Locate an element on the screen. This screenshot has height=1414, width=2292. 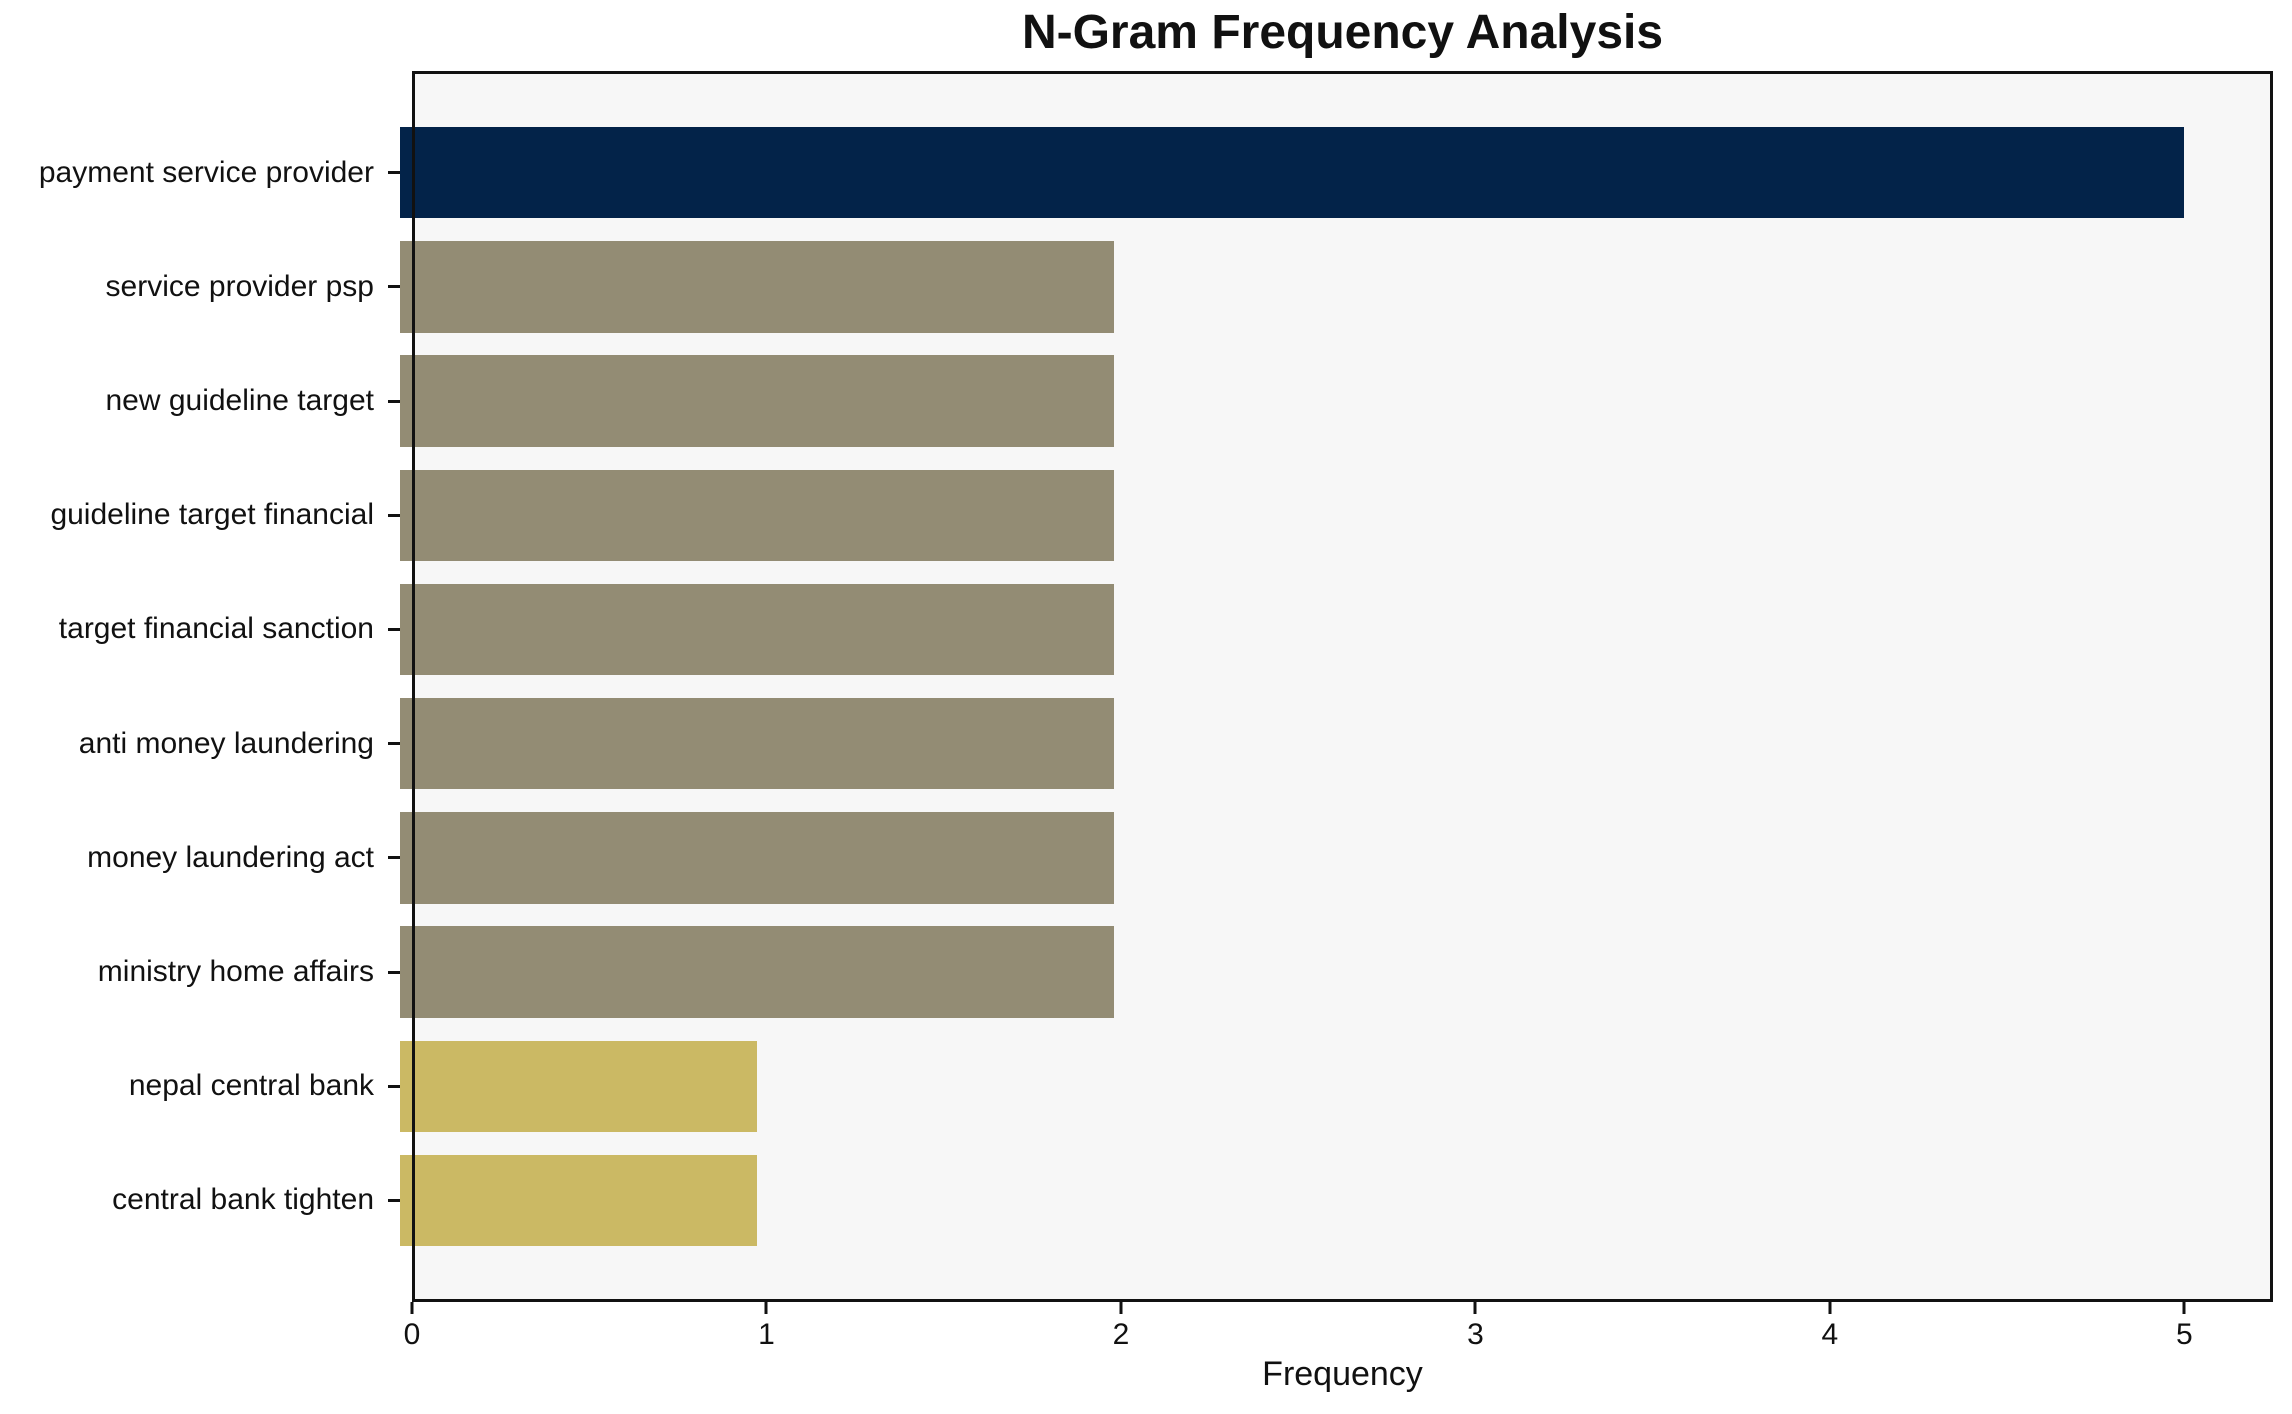
x-tick-label: 4 is located at coordinates (1830, 1334).